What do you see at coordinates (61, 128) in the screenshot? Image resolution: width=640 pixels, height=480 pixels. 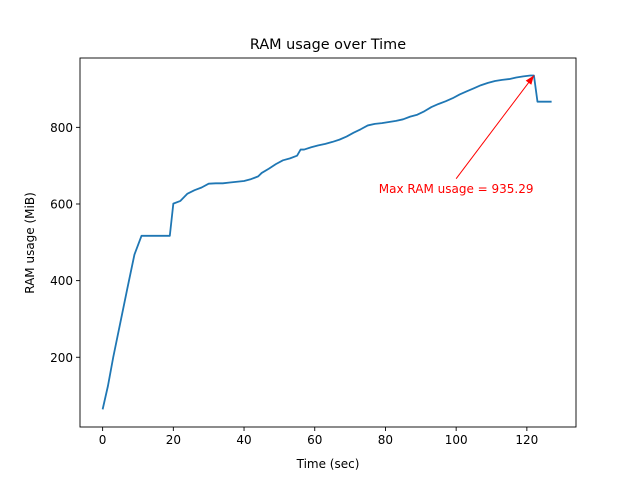 I see `y-tick-label: 800` at bounding box center [61, 128].